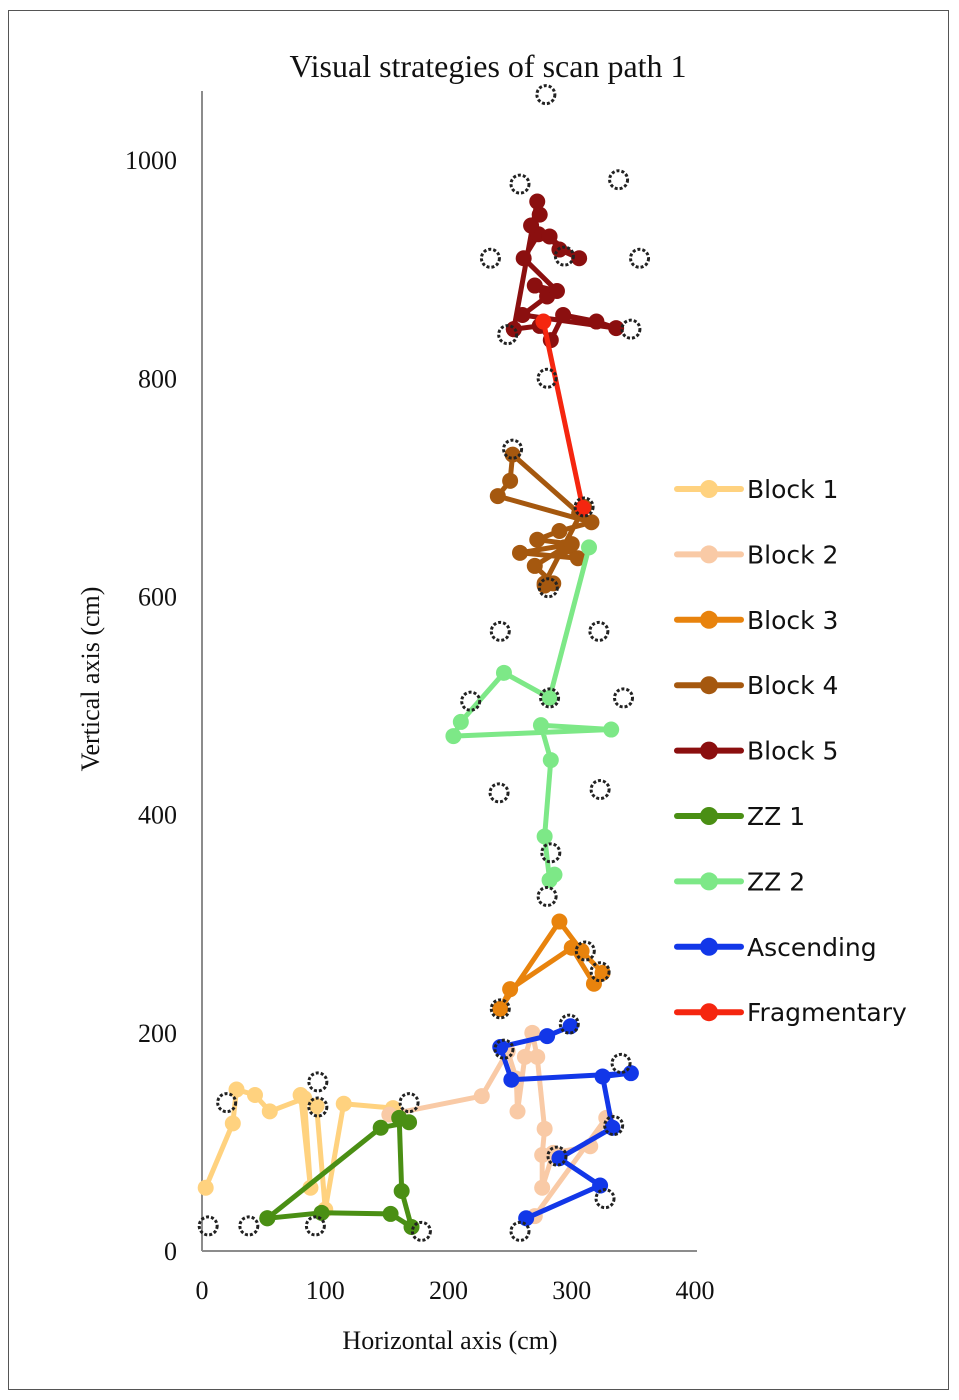  Describe the element at coordinates (325, 1290) in the screenshot. I see `x-tick-label: 100` at that location.